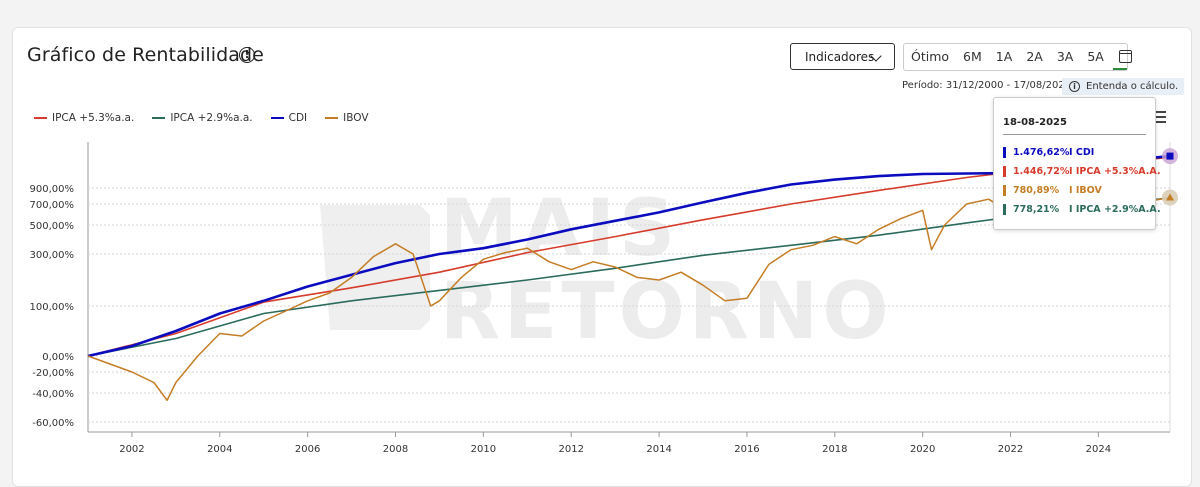  I want to click on legend-item-ipca29: IPCA +2.9%a.a., so click(202, 118).